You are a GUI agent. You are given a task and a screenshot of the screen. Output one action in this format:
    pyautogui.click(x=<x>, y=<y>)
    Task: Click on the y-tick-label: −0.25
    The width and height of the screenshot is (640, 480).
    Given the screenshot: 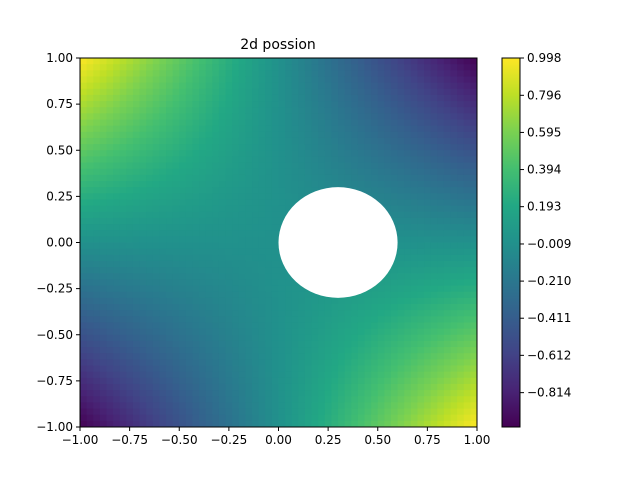 What is the action you would take?
    pyautogui.click(x=54, y=289)
    